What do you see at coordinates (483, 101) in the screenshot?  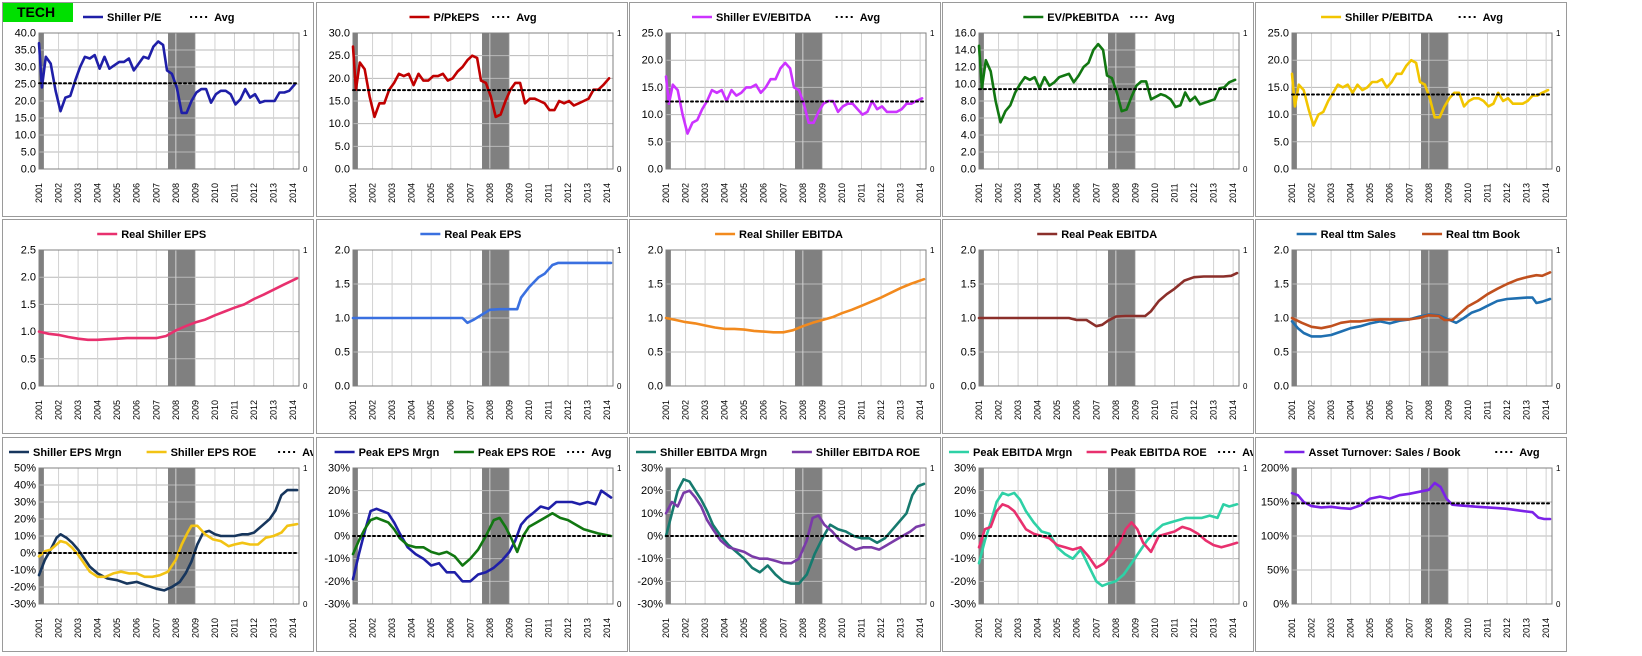 I see `plot-area` at bounding box center [483, 101].